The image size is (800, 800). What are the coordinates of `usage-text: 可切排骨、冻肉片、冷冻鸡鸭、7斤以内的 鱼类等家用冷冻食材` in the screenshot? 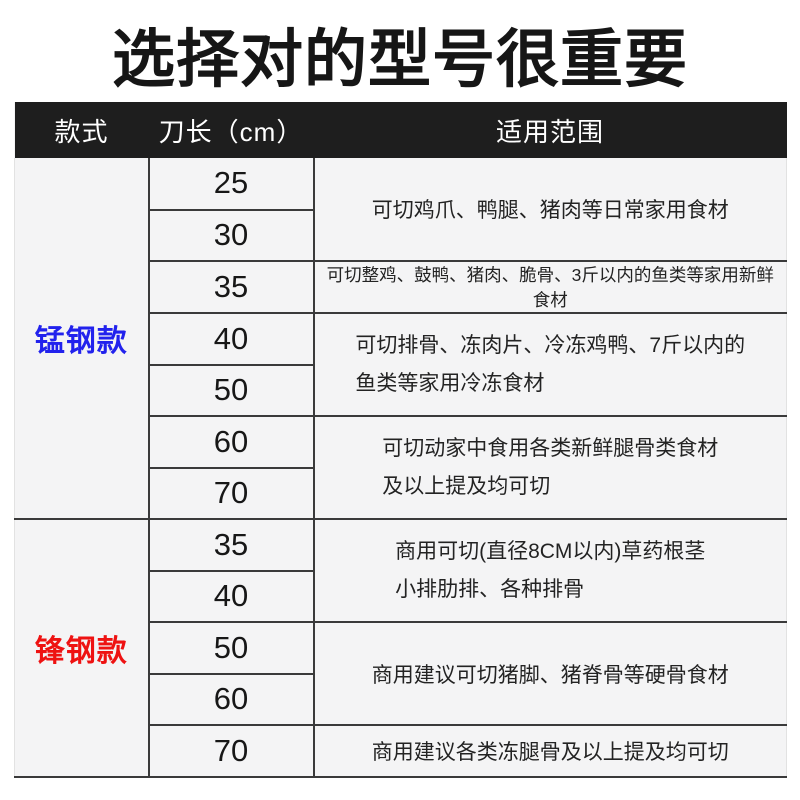 It's located at (550, 364).